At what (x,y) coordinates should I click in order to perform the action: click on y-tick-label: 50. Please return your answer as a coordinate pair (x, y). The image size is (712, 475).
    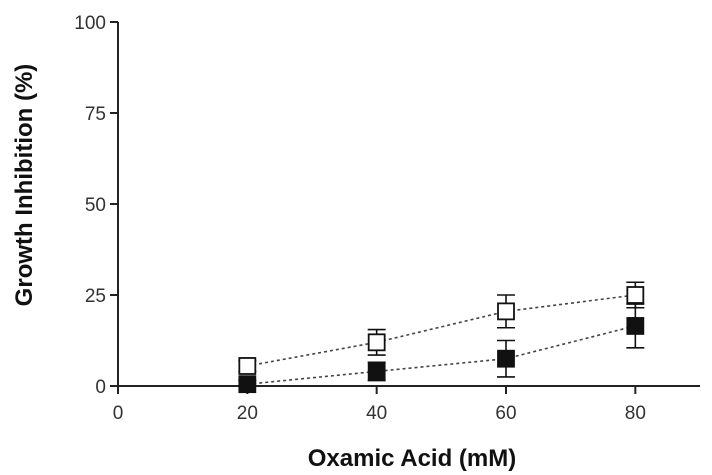
    Looking at the image, I should click on (95, 205).